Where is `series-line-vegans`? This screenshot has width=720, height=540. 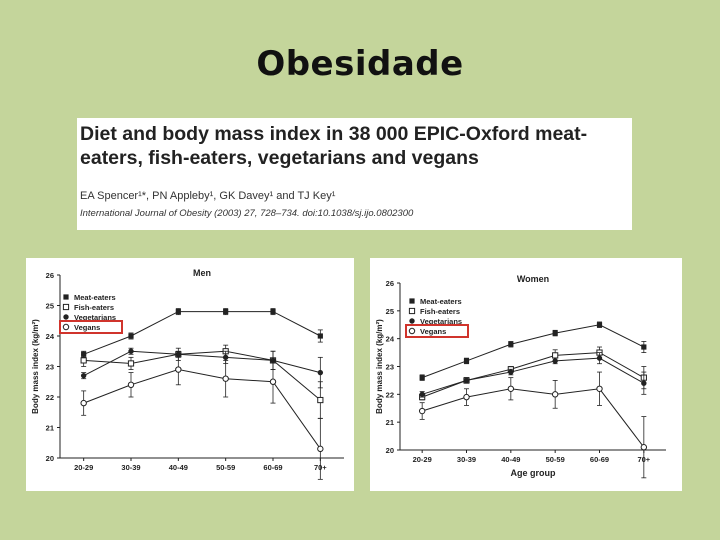
series-line-vegans is located at coordinates (202, 409).